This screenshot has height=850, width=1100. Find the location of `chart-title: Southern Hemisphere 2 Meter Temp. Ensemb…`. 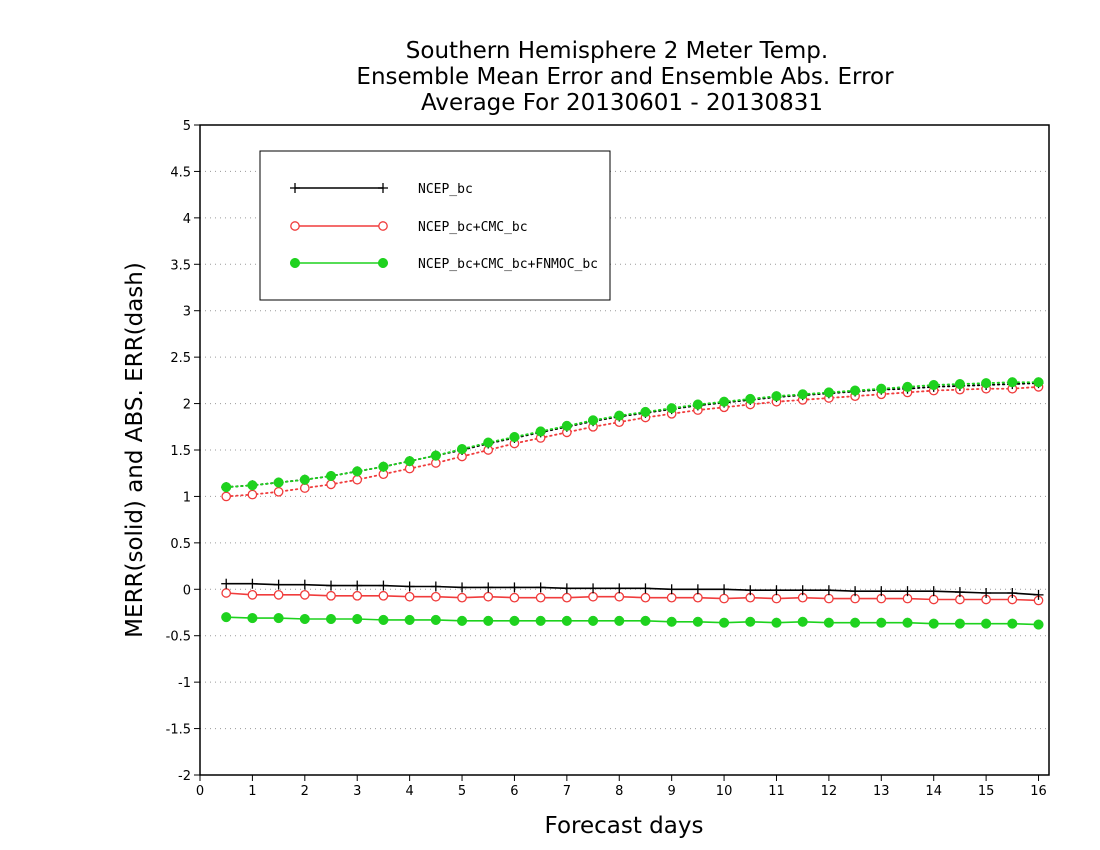

chart-title: Southern Hemisphere 2 Meter Temp. Ensemb… is located at coordinates (625, 77).